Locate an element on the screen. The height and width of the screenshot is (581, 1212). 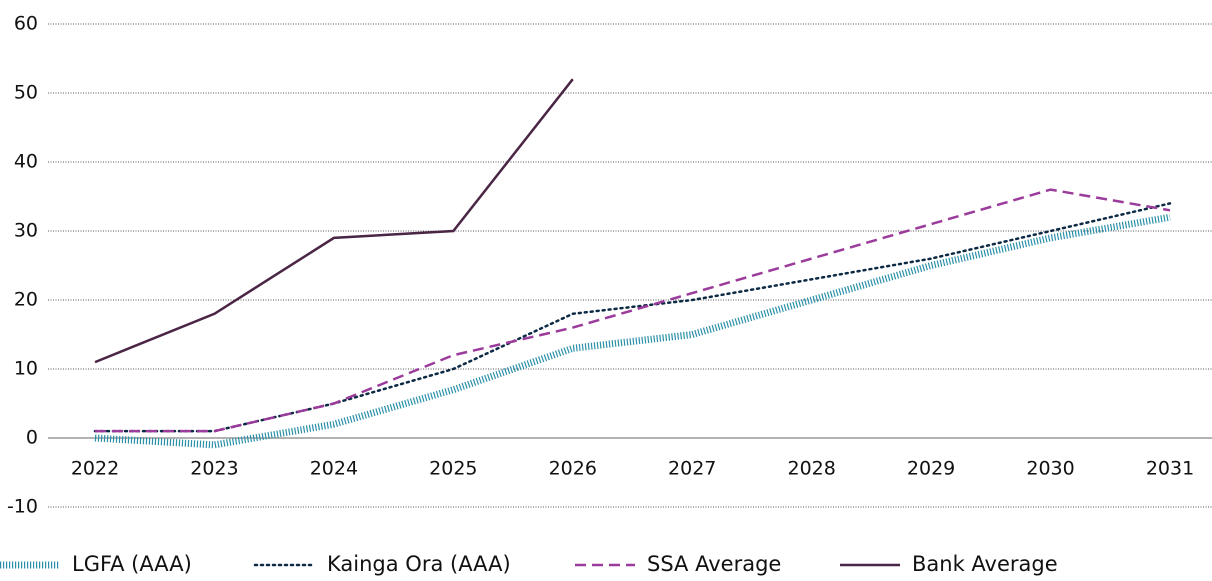
y-tick-label: 10 is located at coordinates (26, 369).